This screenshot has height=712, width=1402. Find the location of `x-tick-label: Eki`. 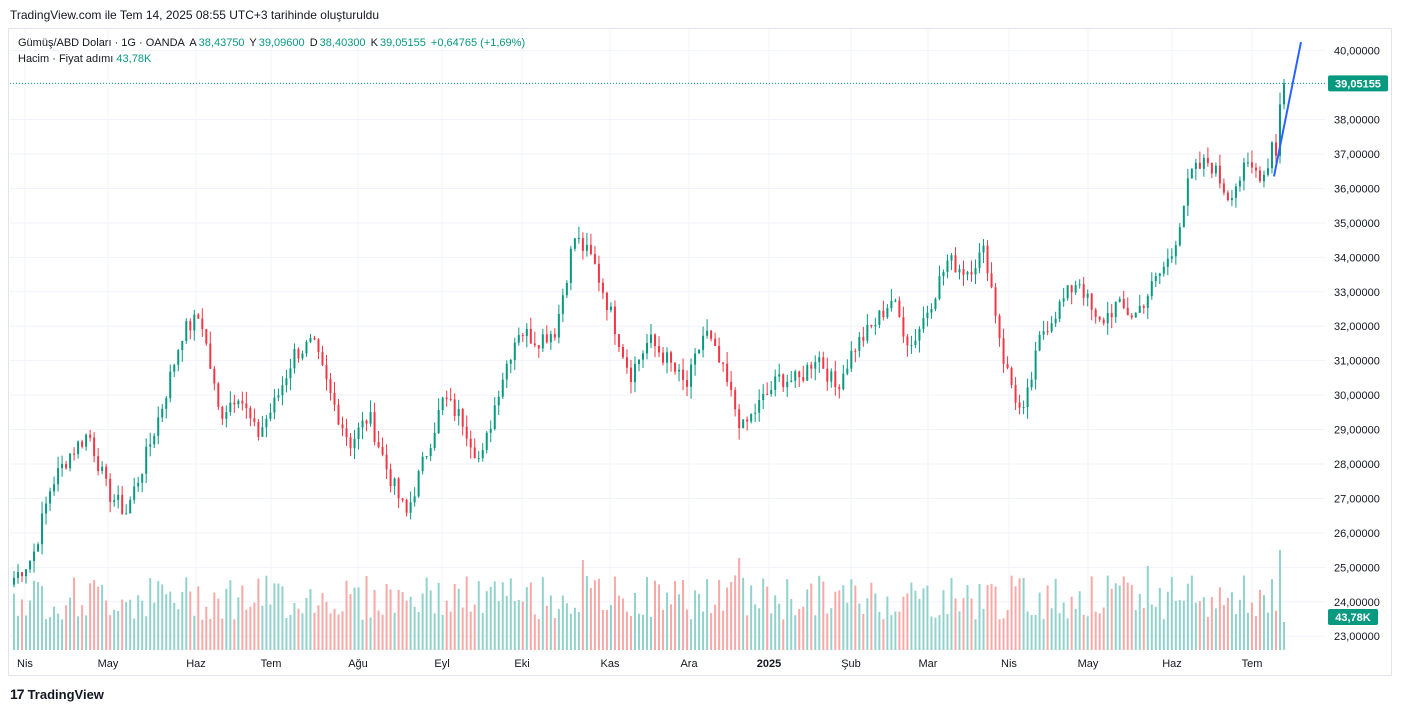

x-tick-label: Eki is located at coordinates (521, 664).